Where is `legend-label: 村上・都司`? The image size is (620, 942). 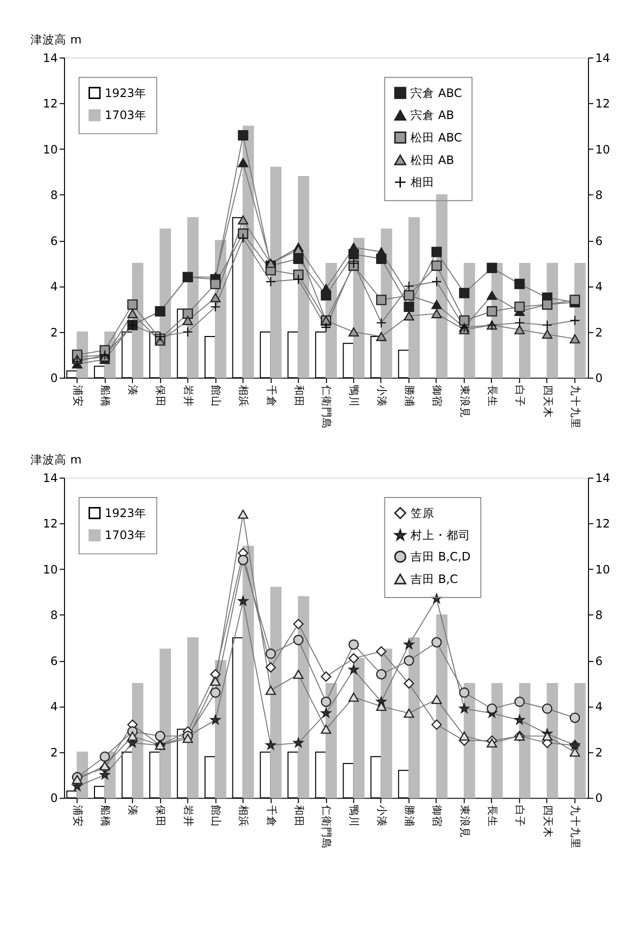
legend-label: 村上・都司 is located at coordinates (439, 535).